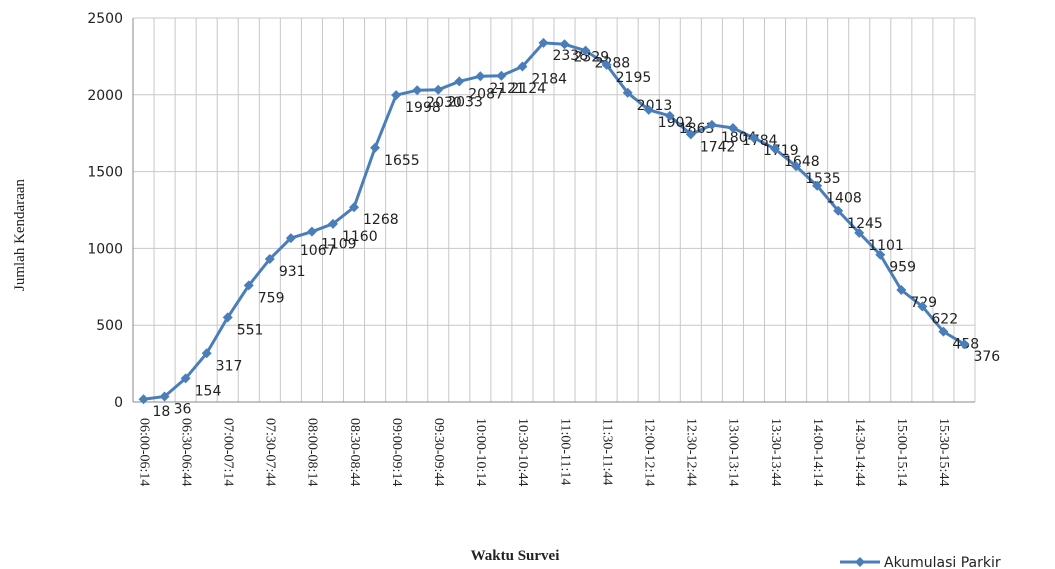  Describe the element at coordinates (859, 452) in the screenshot. I see `x-tick-label: 14:30-14:44` at that location.